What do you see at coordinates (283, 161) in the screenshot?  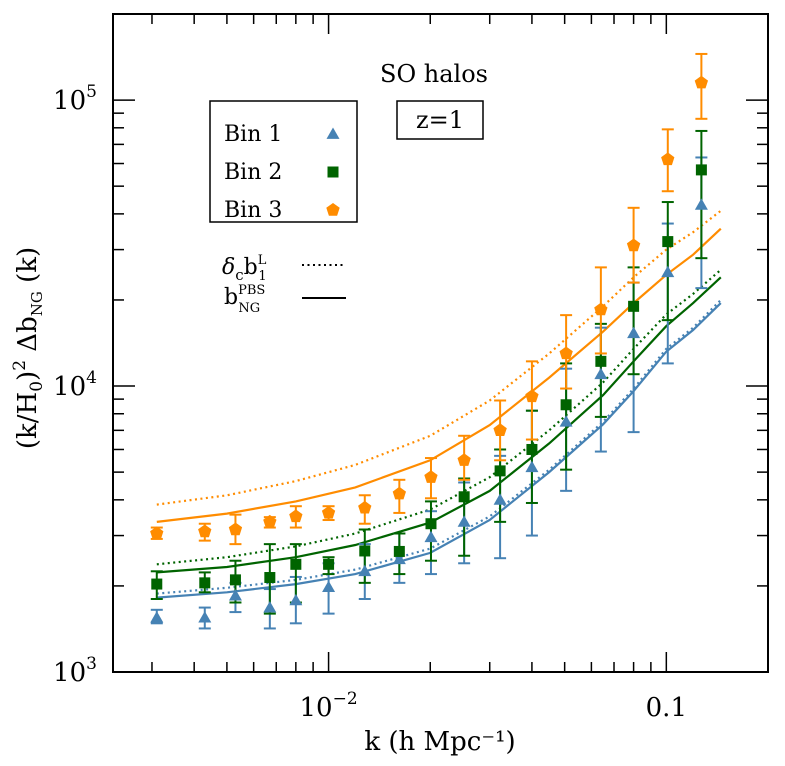 I see `legend-box` at bounding box center [283, 161].